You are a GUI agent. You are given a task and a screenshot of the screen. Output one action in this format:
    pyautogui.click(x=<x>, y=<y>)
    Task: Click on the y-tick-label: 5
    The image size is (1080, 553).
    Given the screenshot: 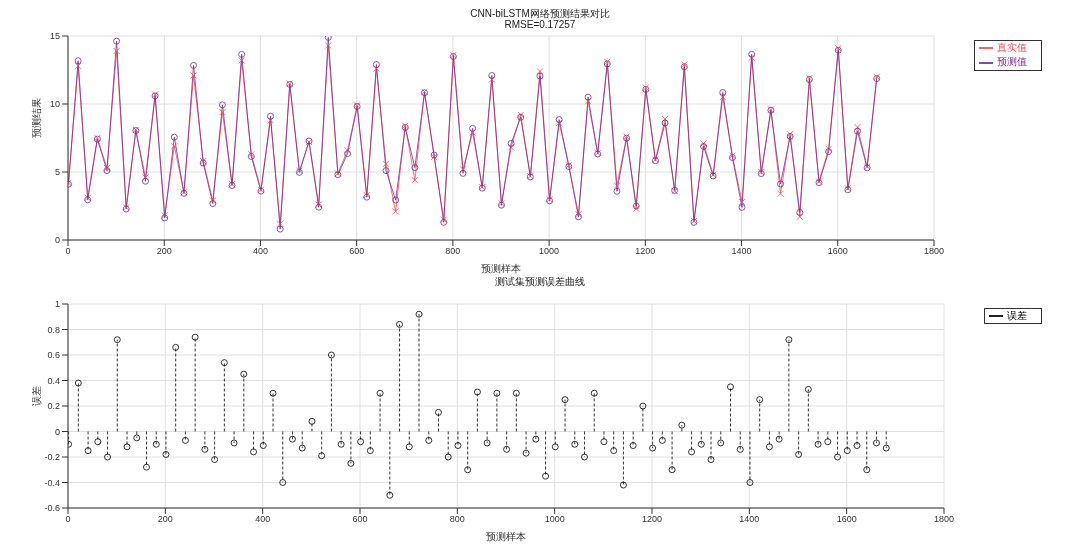 What is the action you would take?
    pyautogui.click(x=57, y=172)
    